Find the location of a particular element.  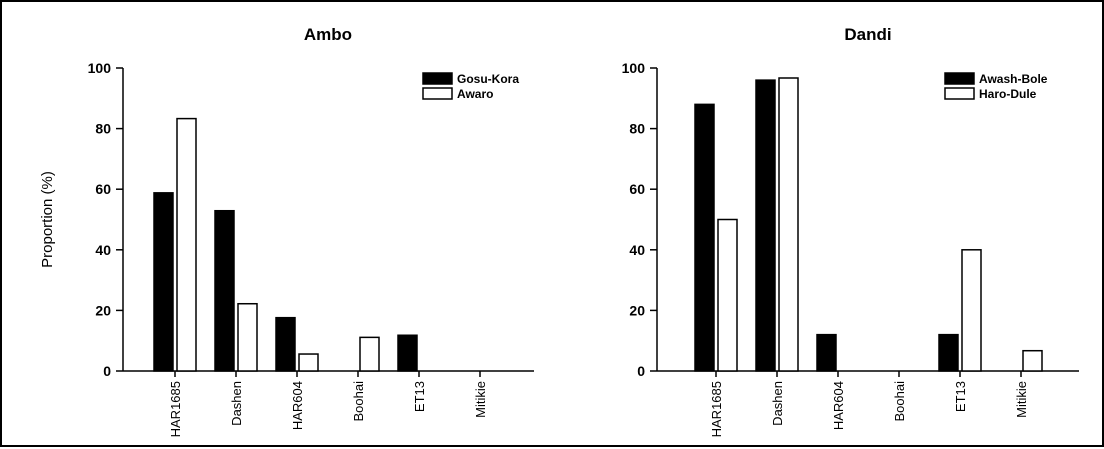

chart-title: Ambo is located at coordinates (328, 34).